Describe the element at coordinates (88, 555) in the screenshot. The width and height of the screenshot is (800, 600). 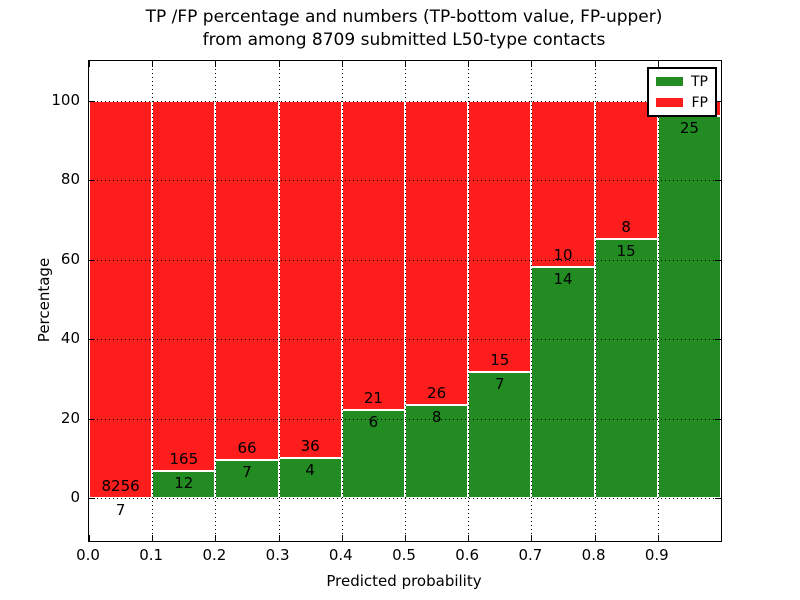
I see `x-tick-label: 0.0` at that location.